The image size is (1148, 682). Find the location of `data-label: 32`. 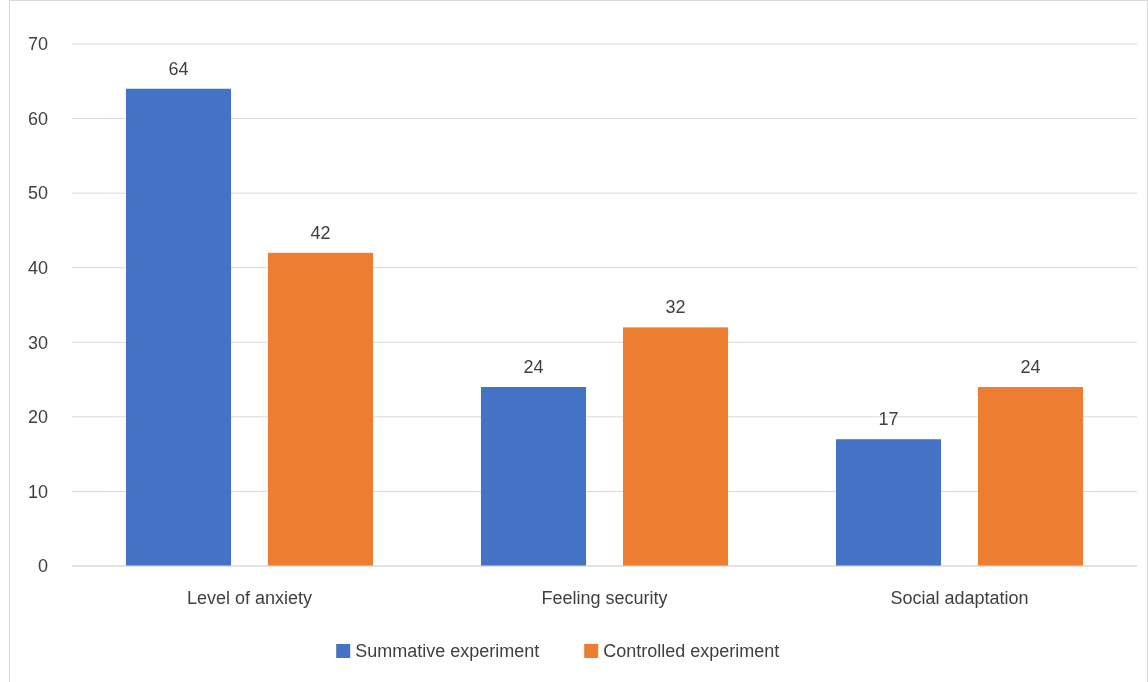

data-label: 32 is located at coordinates (675, 307).